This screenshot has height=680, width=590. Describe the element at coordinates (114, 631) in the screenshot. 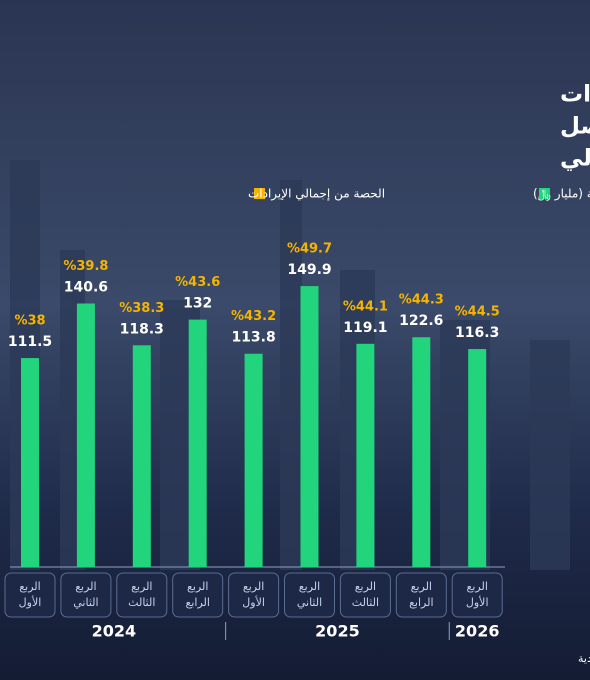

I see `year-label: 2024` at that location.